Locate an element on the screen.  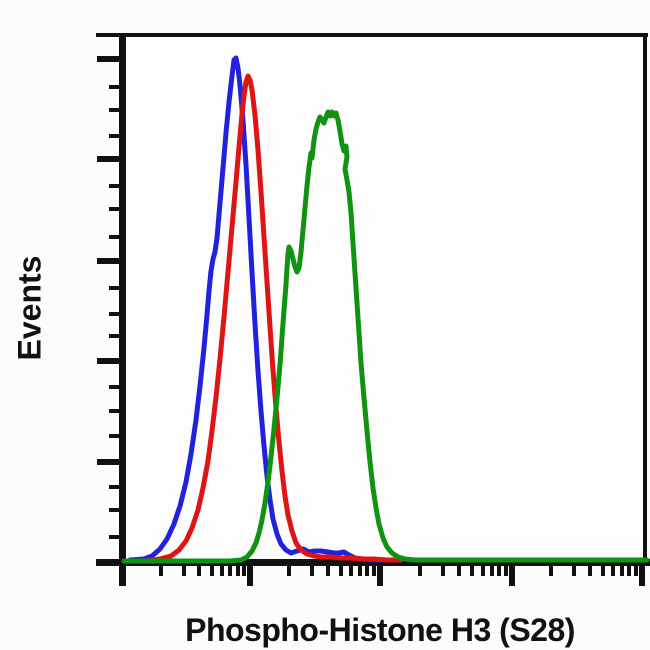
y-axis-ticks is located at coordinates (109, 297).